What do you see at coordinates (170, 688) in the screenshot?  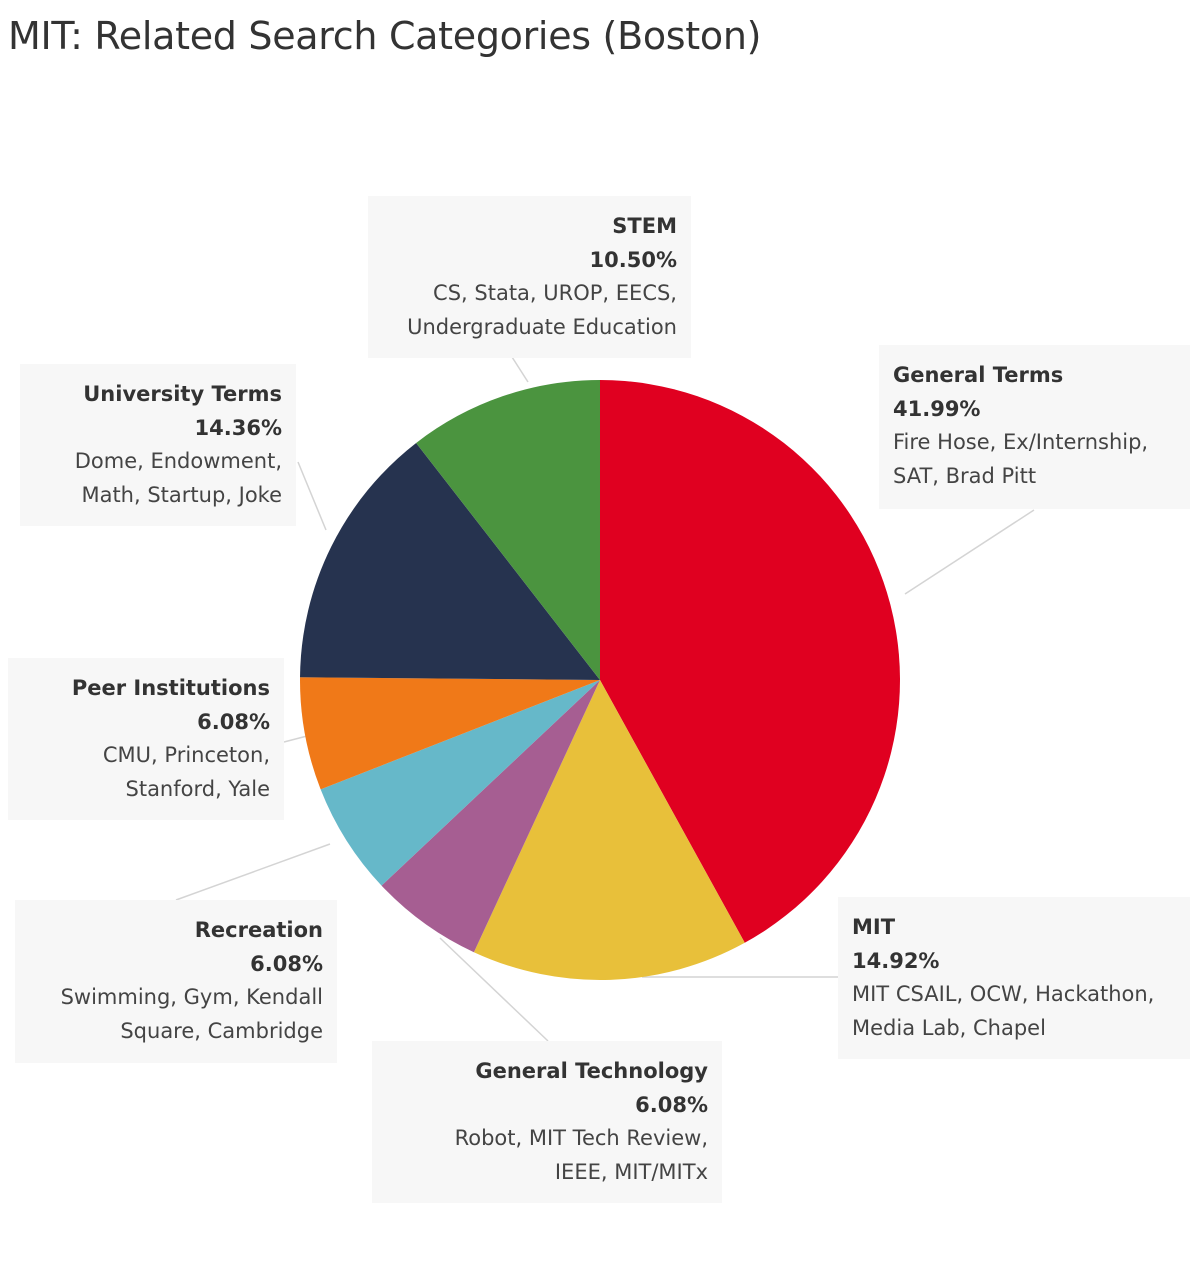 I see `slice-label-name: Peer Institutions` at bounding box center [170, 688].